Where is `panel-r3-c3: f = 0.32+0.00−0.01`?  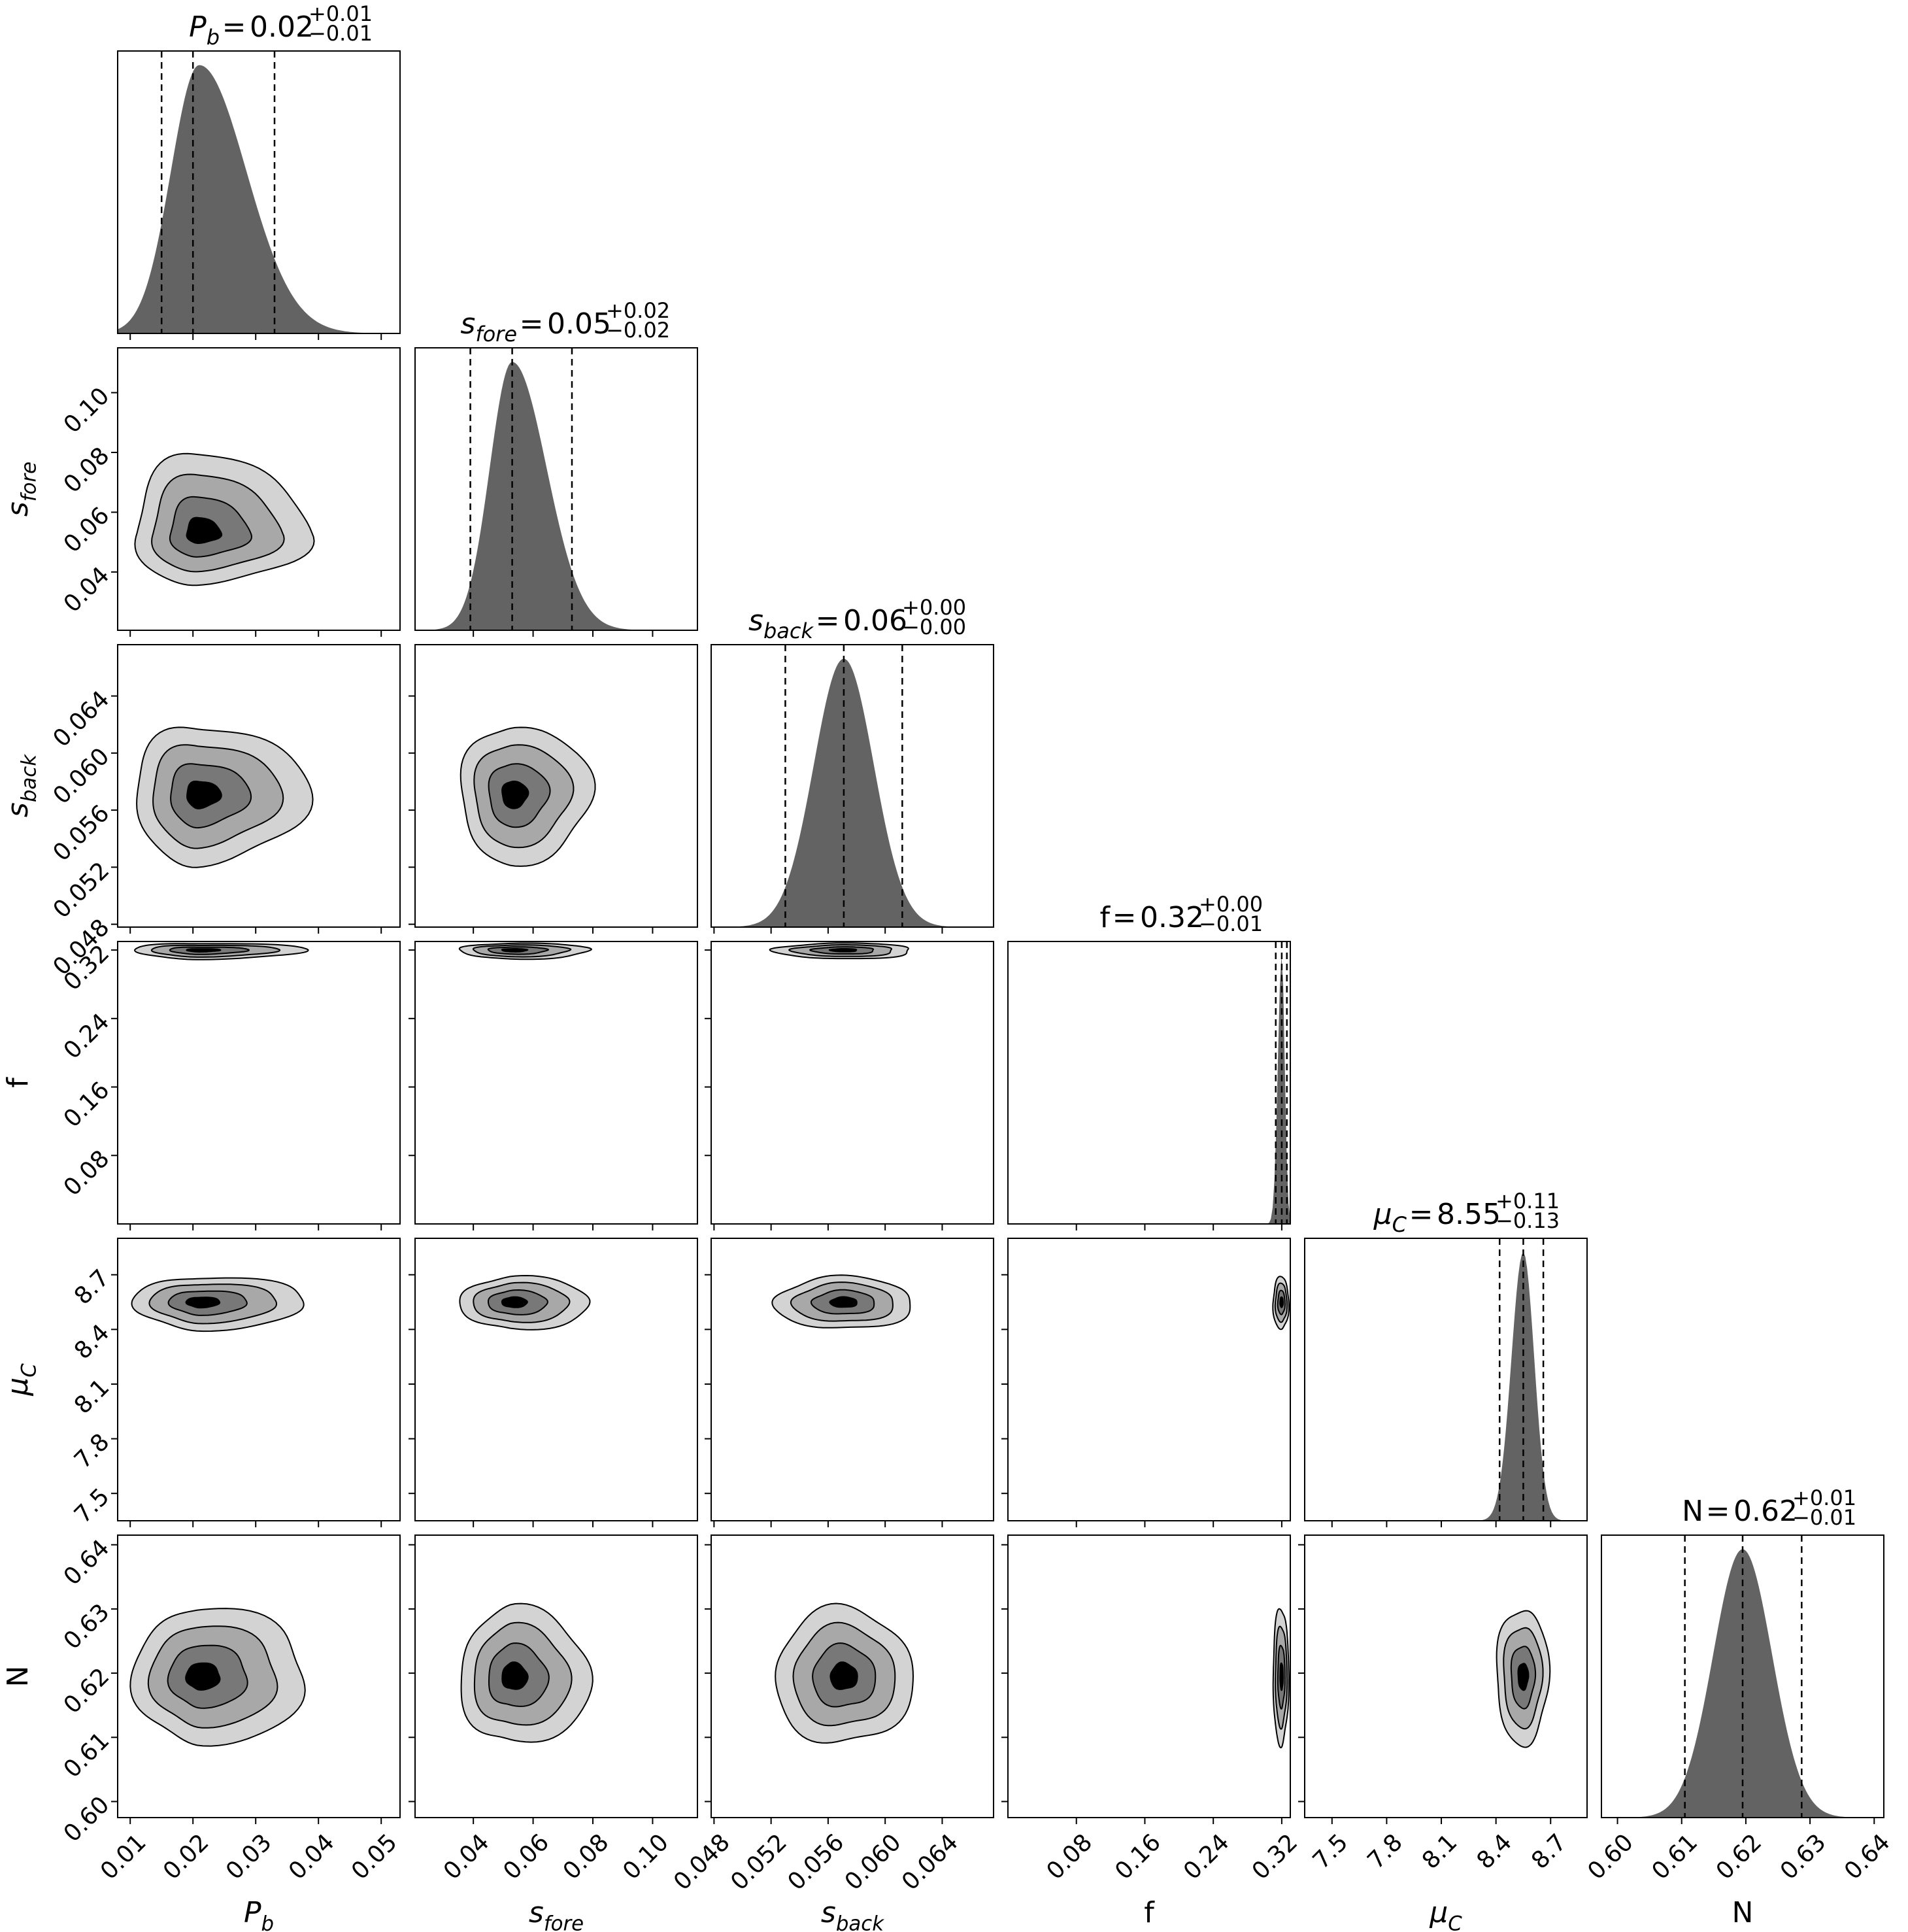
panel-r3-c3: f = 0.32+0.00−0.01 is located at coordinates (1149, 1061).